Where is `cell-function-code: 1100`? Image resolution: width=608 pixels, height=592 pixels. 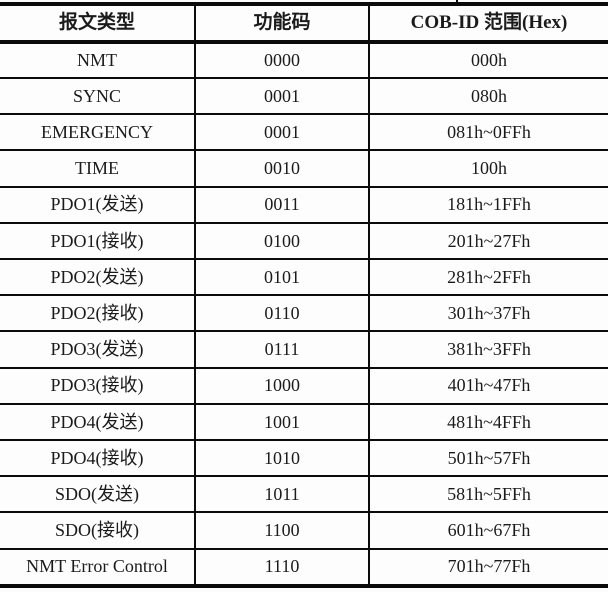
cell-function-code: 1100 is located at coordinates (283, 529).